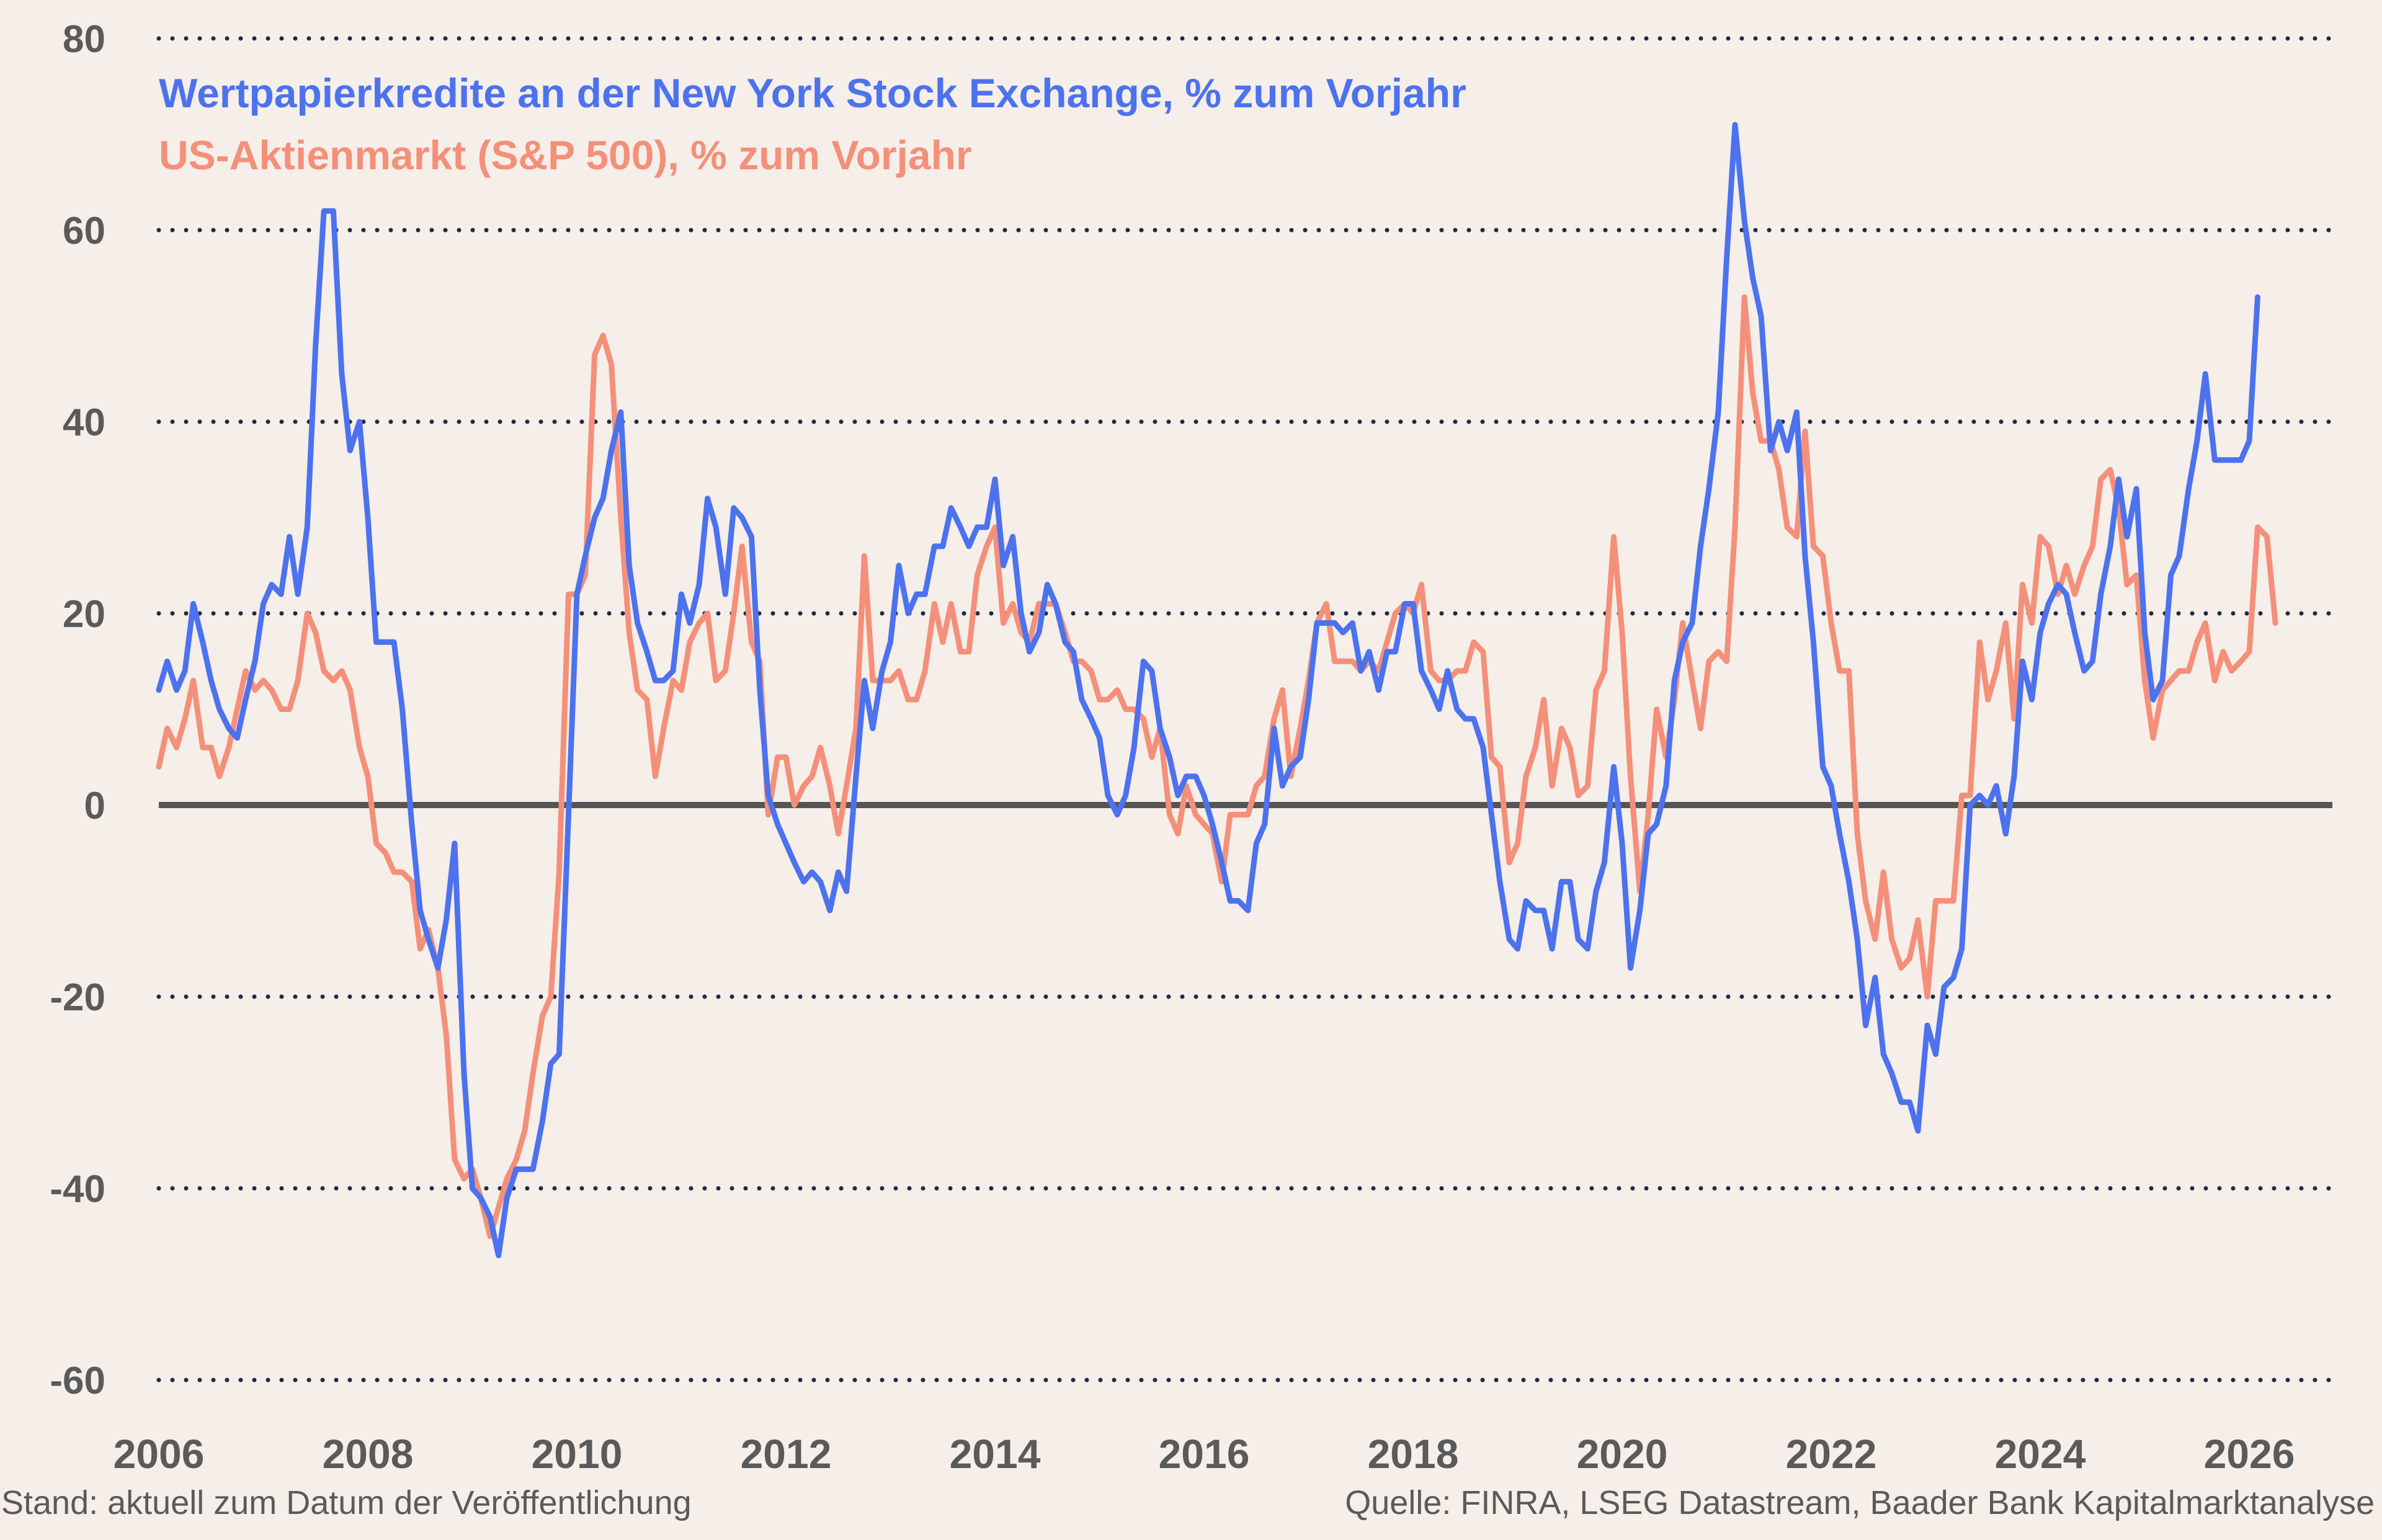  Describe the element at coordinates (78, 710) in the screenshot. I see `y-axis-ticks: 80 60 40 20 0 -20 -40 -60` at that location.